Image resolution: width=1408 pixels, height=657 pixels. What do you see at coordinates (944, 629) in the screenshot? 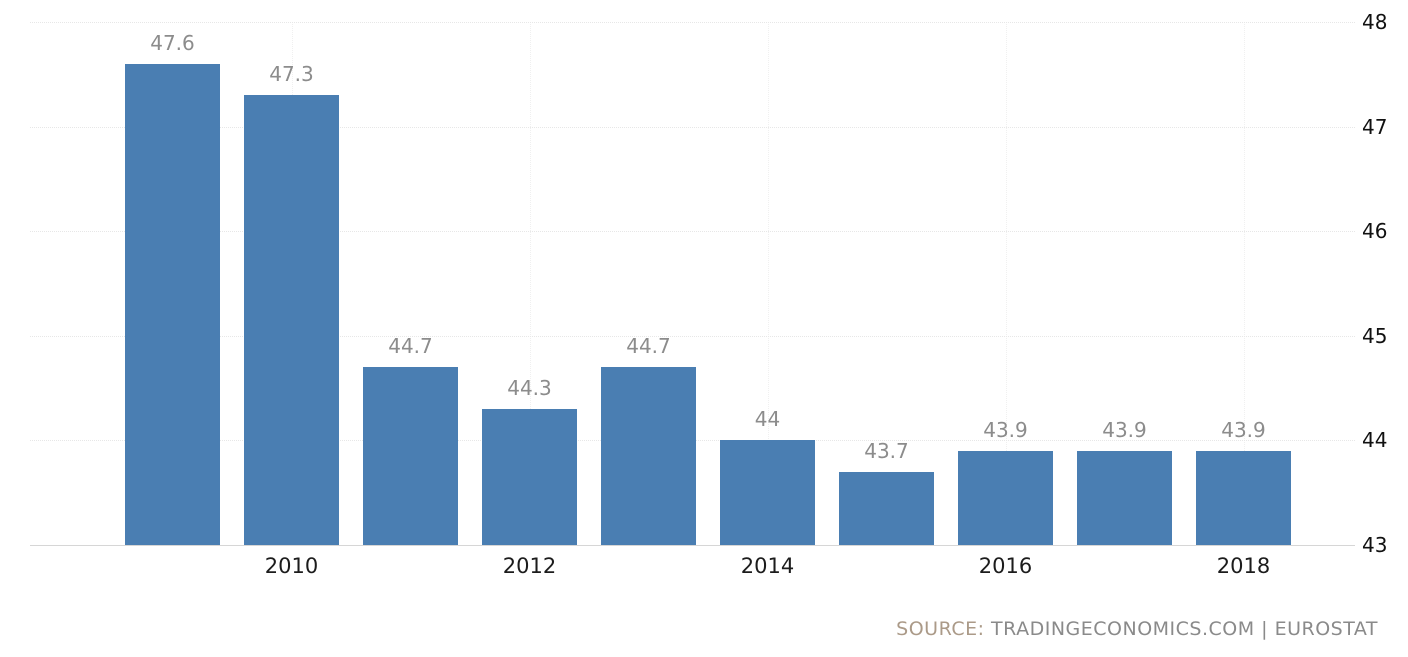
I see `source-prefix-label: SOURCE:` at bounding box center [944, 629].